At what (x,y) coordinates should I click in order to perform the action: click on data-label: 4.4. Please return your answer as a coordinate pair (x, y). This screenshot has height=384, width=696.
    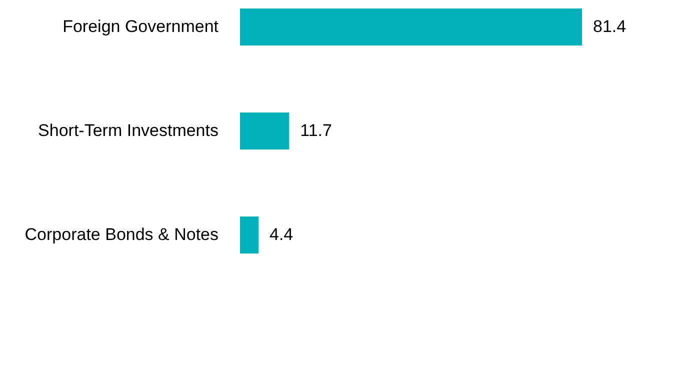
    Looking at the image, I should click on (281, 234).